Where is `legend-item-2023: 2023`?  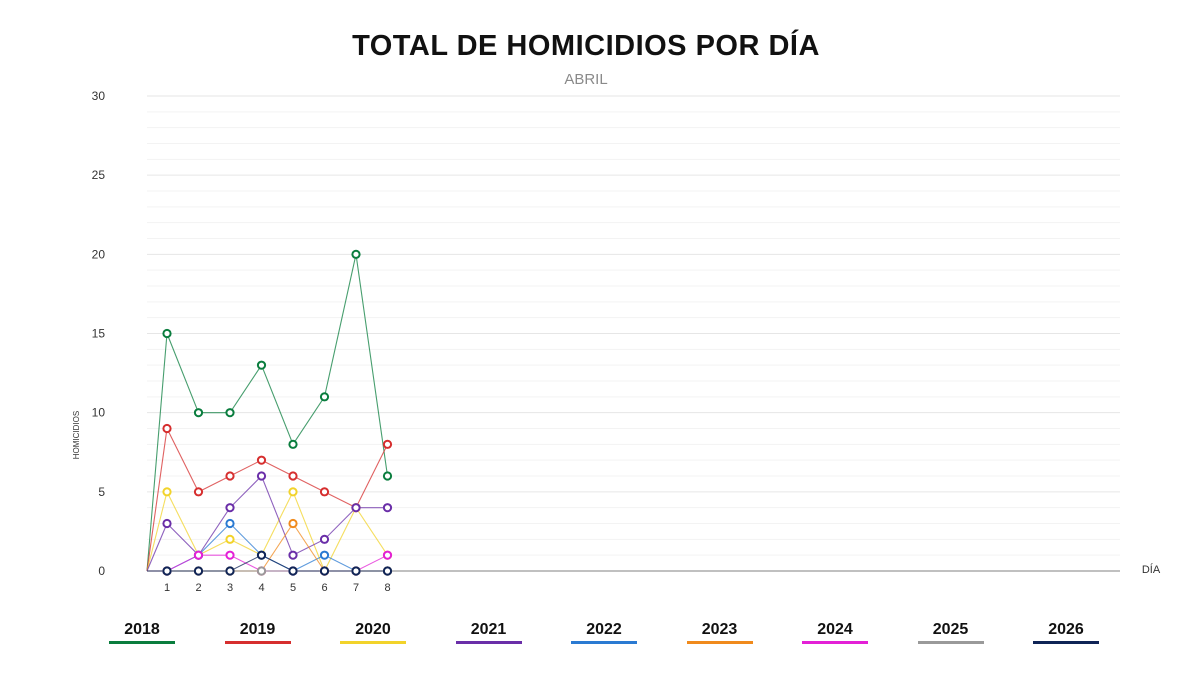
legend-item-2023: 2023 is located at coordinates (720, 632).